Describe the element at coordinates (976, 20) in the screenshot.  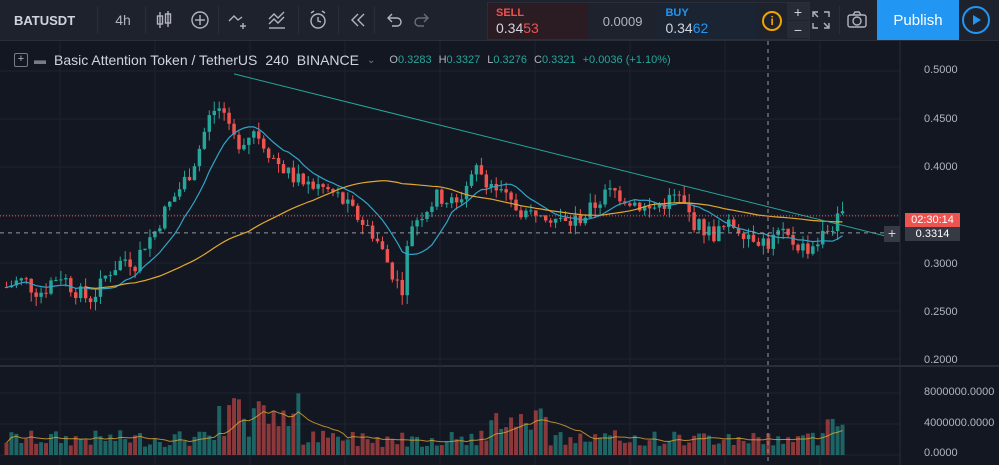
I see `play-icon` at that location.